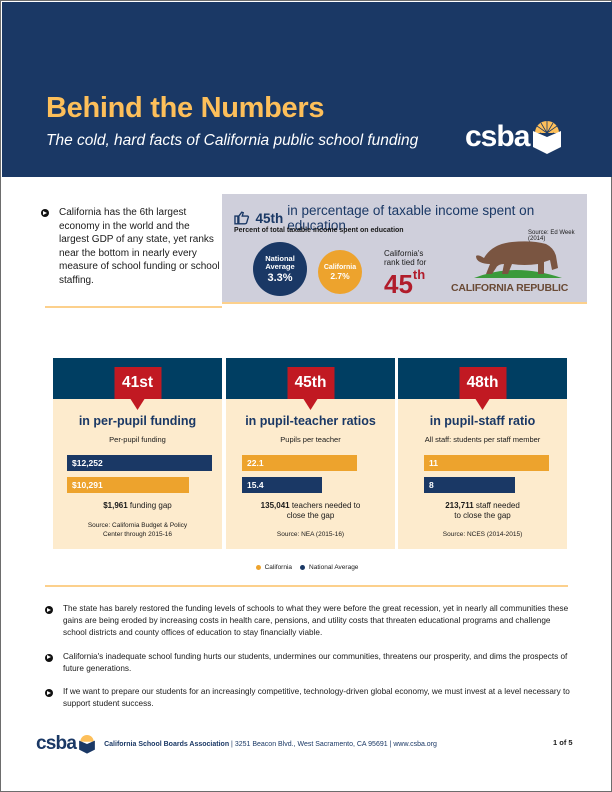 The image size is (612, 792). Describe the element at coordinates (137, 383) in the screenshot. I see `rank-badge: 41st` at that location.